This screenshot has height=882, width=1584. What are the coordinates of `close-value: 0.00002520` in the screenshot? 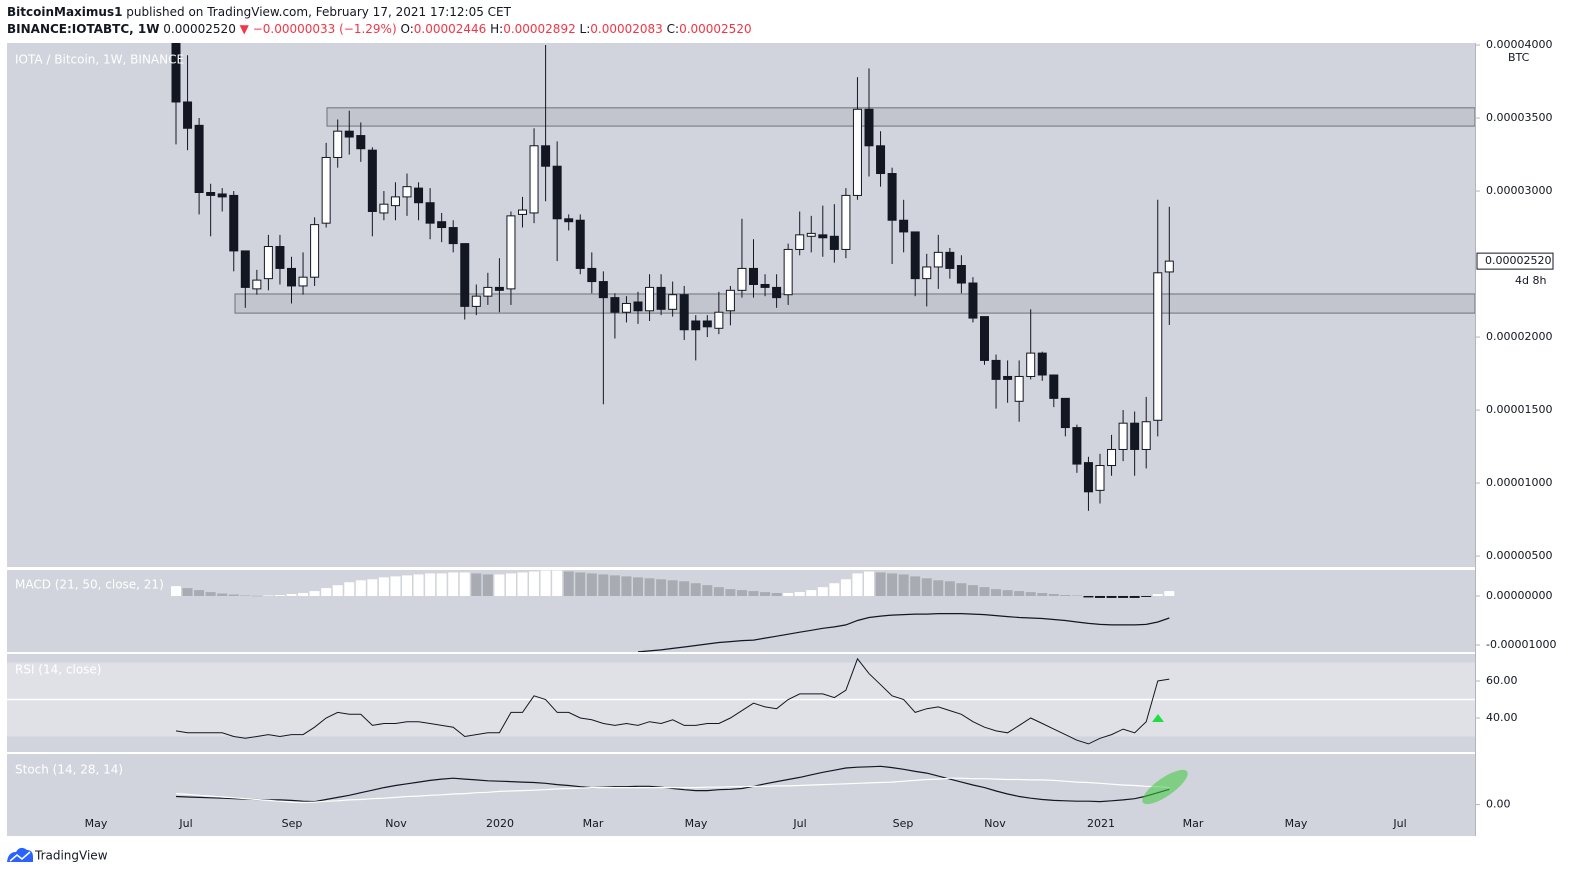 It's located at (715, 29).